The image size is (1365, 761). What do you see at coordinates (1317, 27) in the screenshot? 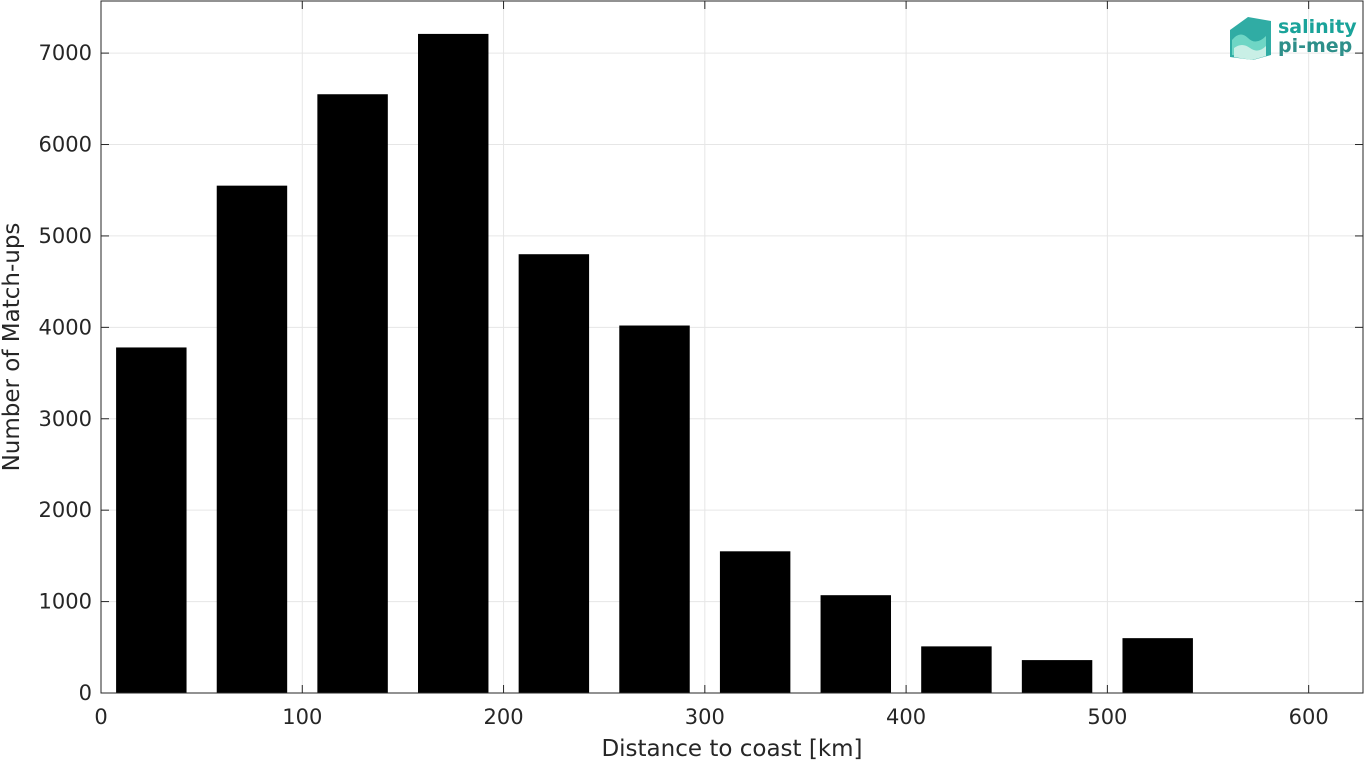
I see `logo-text-line1: salinity` at bounding box center [1317, 27].